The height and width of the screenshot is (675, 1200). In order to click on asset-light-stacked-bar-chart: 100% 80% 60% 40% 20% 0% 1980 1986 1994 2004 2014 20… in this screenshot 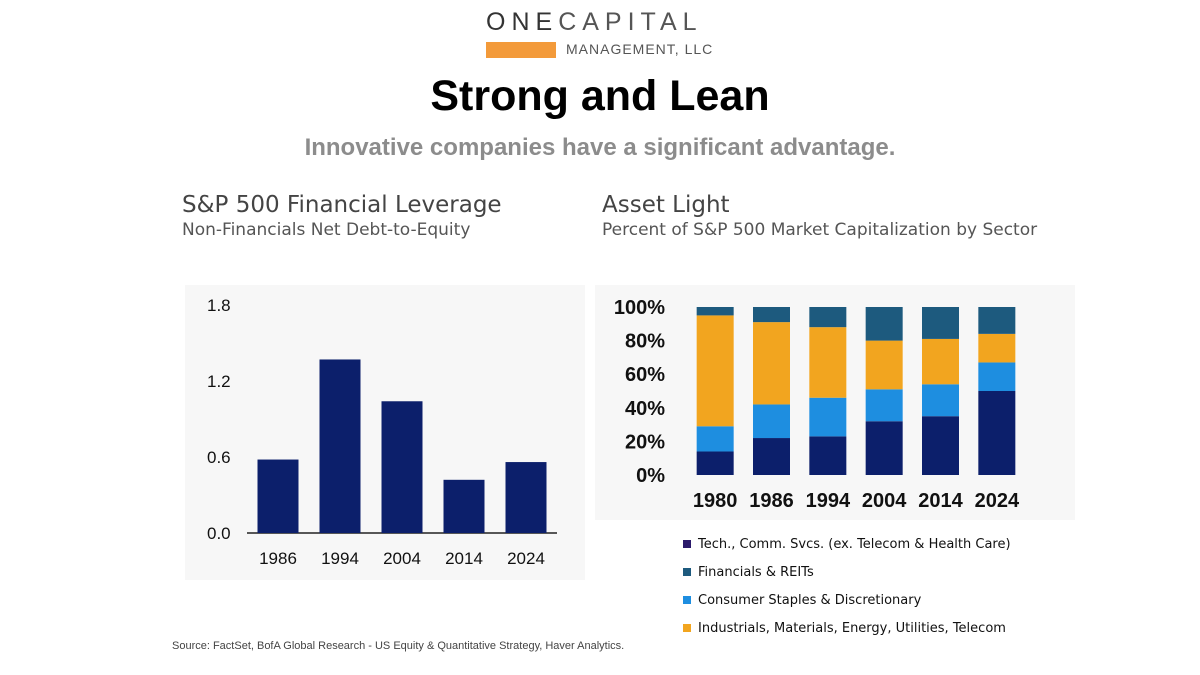, I will do `click(835, 402)`.